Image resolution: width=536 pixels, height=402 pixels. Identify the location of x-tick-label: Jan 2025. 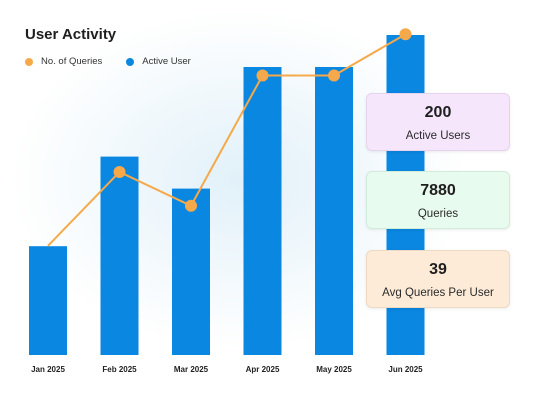
(48, 369).